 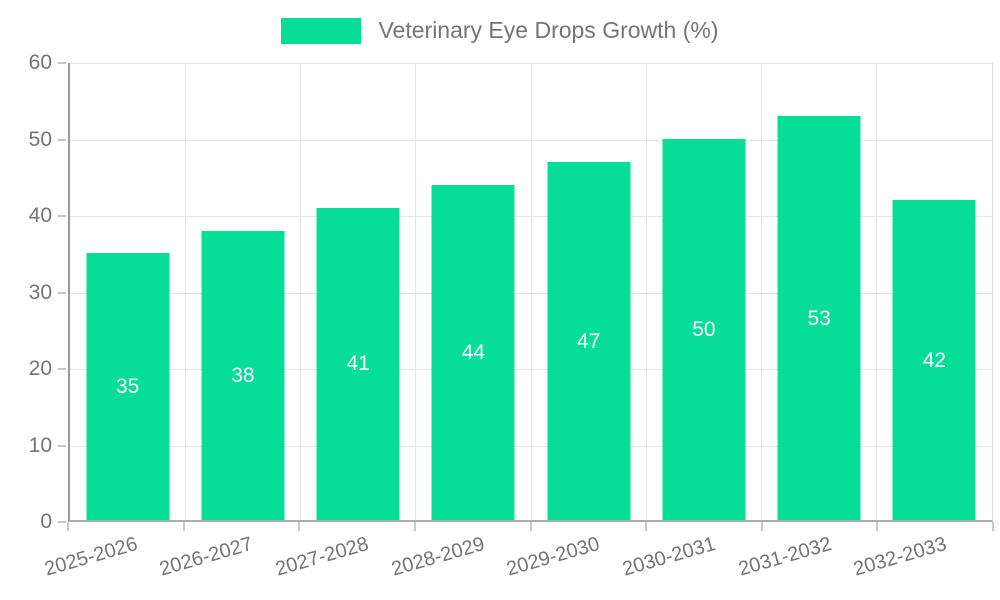 I want to click on bar: 42, so click(x=934, y=360).